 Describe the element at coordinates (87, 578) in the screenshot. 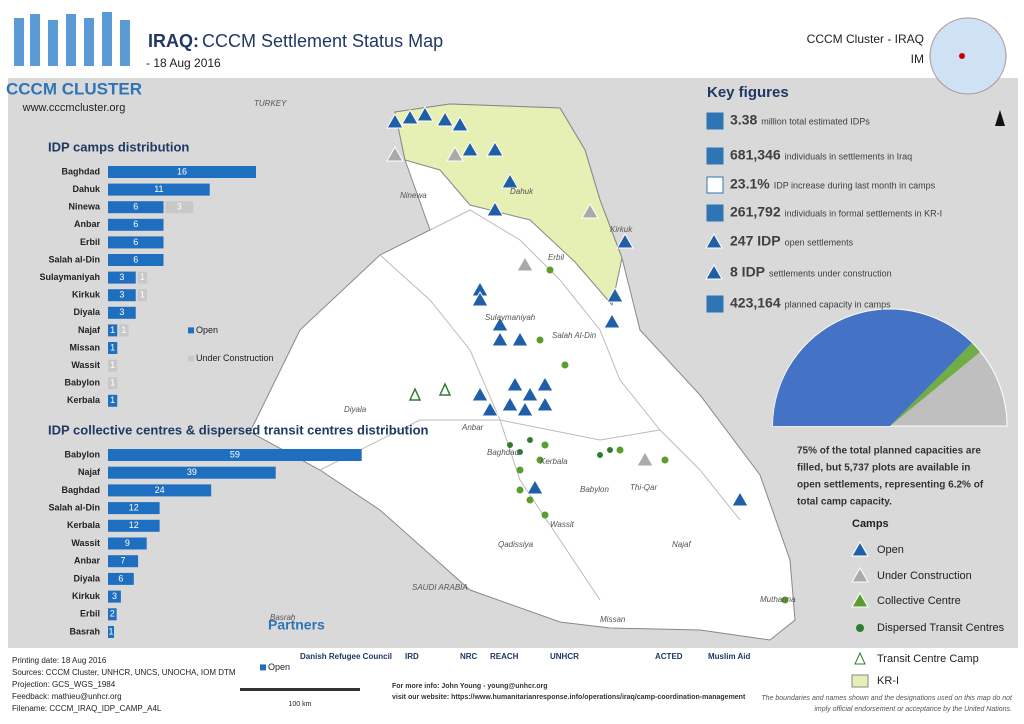

I see `category-label: Diyala` at that location.